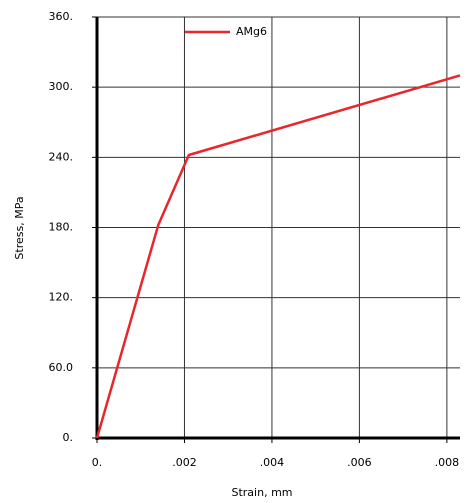 The image size is (473, 503). Describe the element at coordinates (251, 31) in the screenshot. I see `legend-label: AMg6` at that location.